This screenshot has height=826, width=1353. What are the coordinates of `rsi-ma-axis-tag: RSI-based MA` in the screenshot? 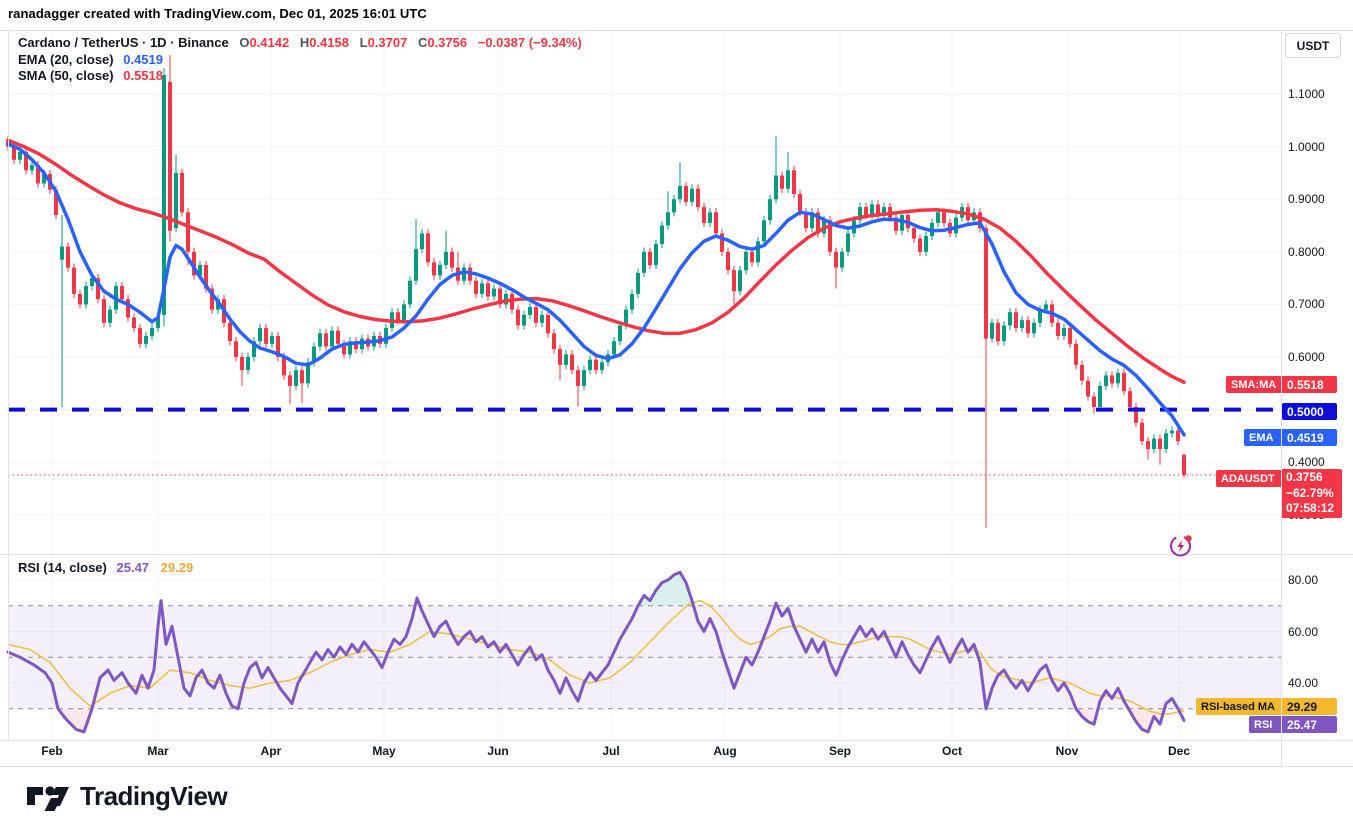 It's located at (1238, 706).